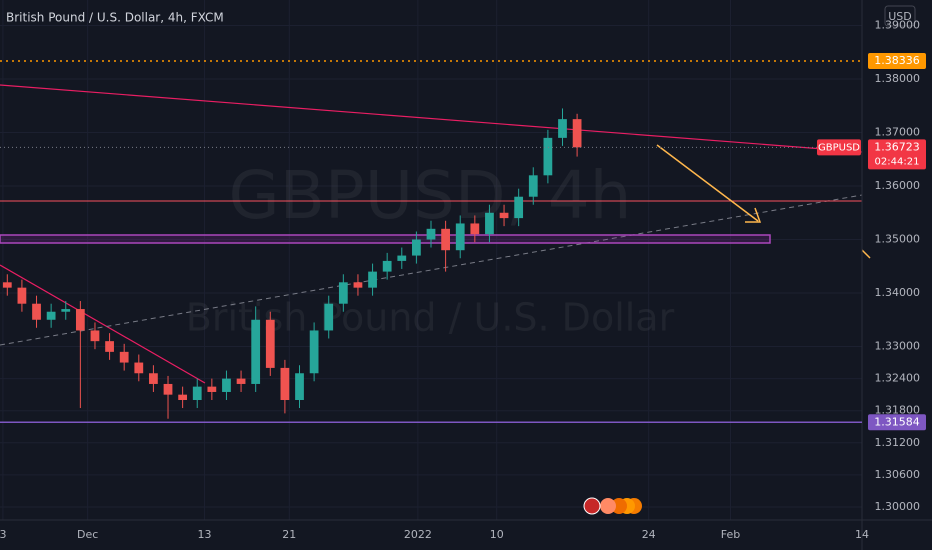  Describe the element at coordinates (730, 534) in the screenshot. I see `x-tick-label: Feb` at that location.